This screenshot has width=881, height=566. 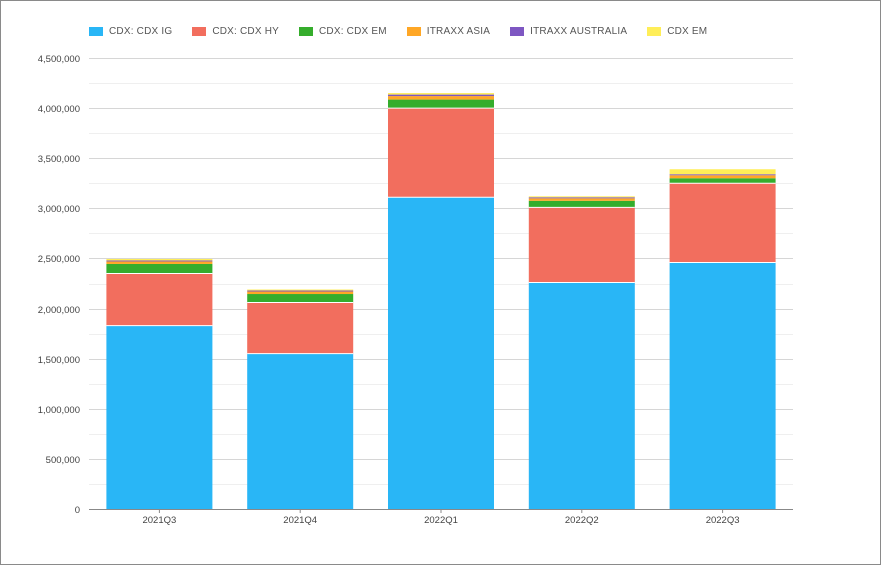 I want to click on bar-segment: CDX: CDX HY — 2021Q3: 520,000, so click(x=159, y=299).